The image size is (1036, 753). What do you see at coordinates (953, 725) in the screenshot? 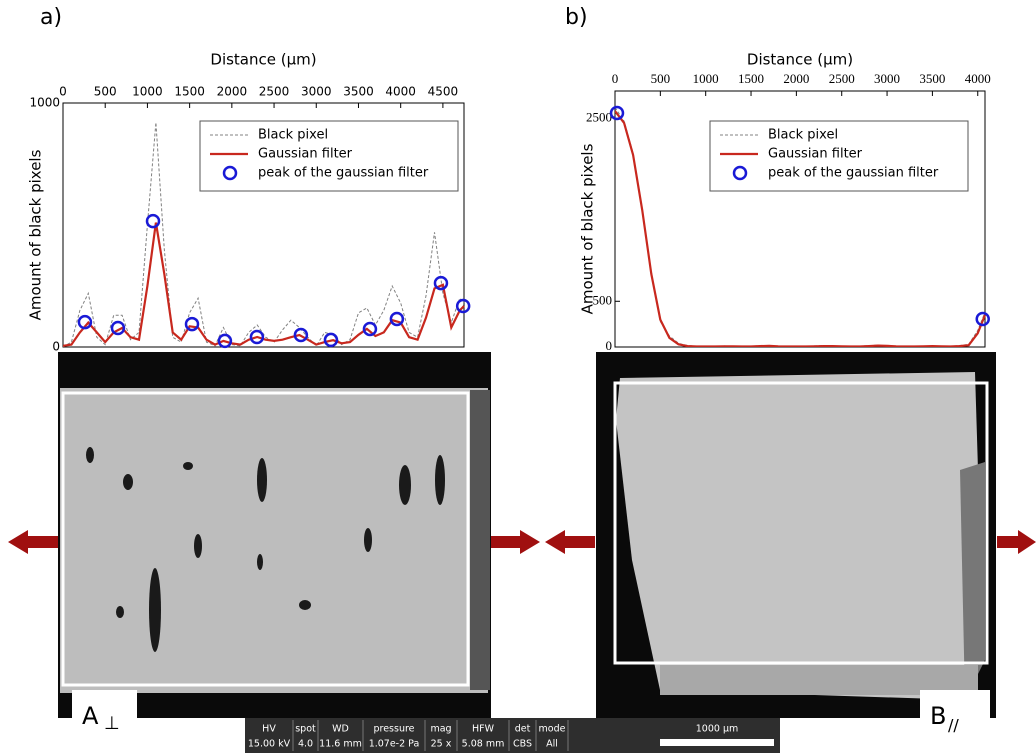
I see `micrograph-subscript: //` at bounding box center [953, 725].